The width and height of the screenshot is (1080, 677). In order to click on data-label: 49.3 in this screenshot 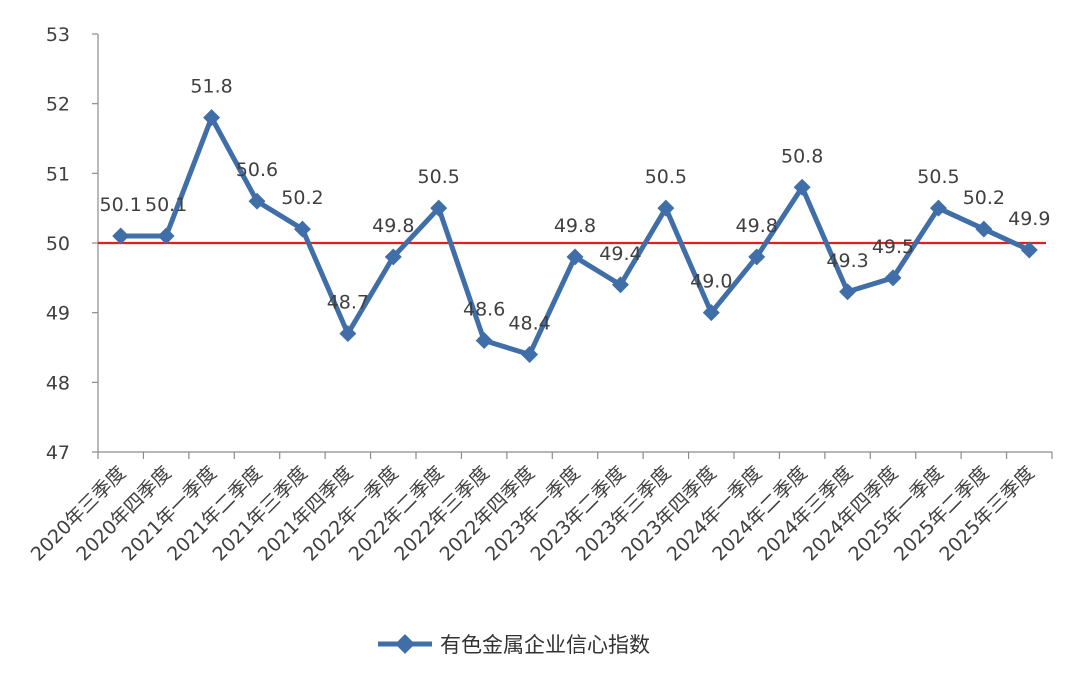, I will do `click(847, 261)`.